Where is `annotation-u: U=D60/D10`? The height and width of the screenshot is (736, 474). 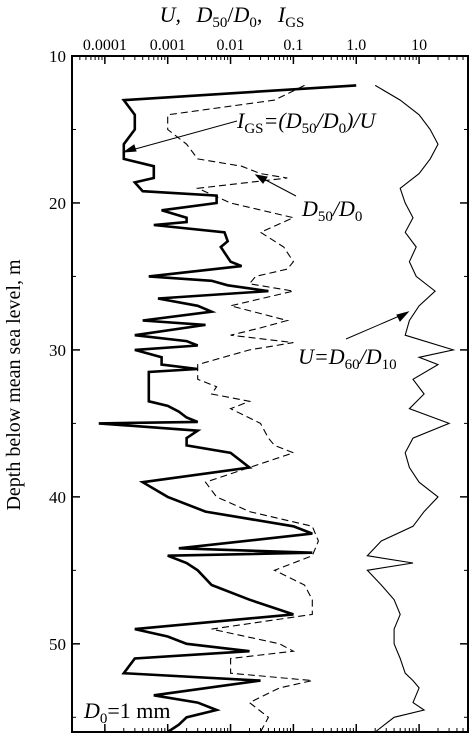
annotation-u: U=D60/D10 is located at coordinates (347, 358).